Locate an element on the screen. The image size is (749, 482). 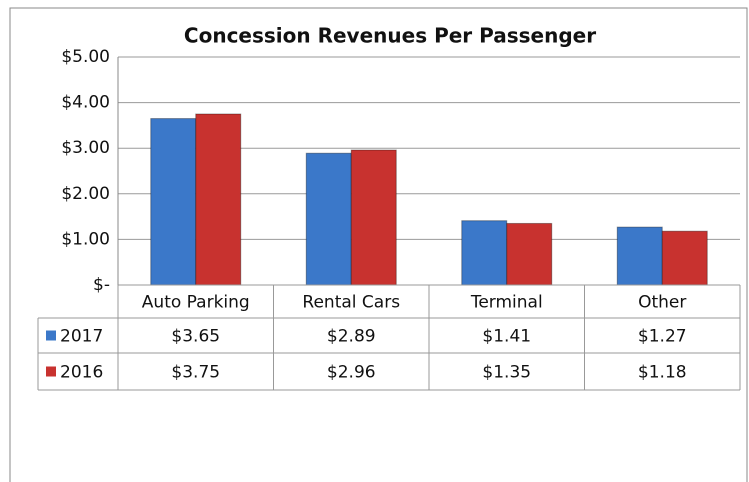
table-value: $2.89 is located at coordinates (351, 337).